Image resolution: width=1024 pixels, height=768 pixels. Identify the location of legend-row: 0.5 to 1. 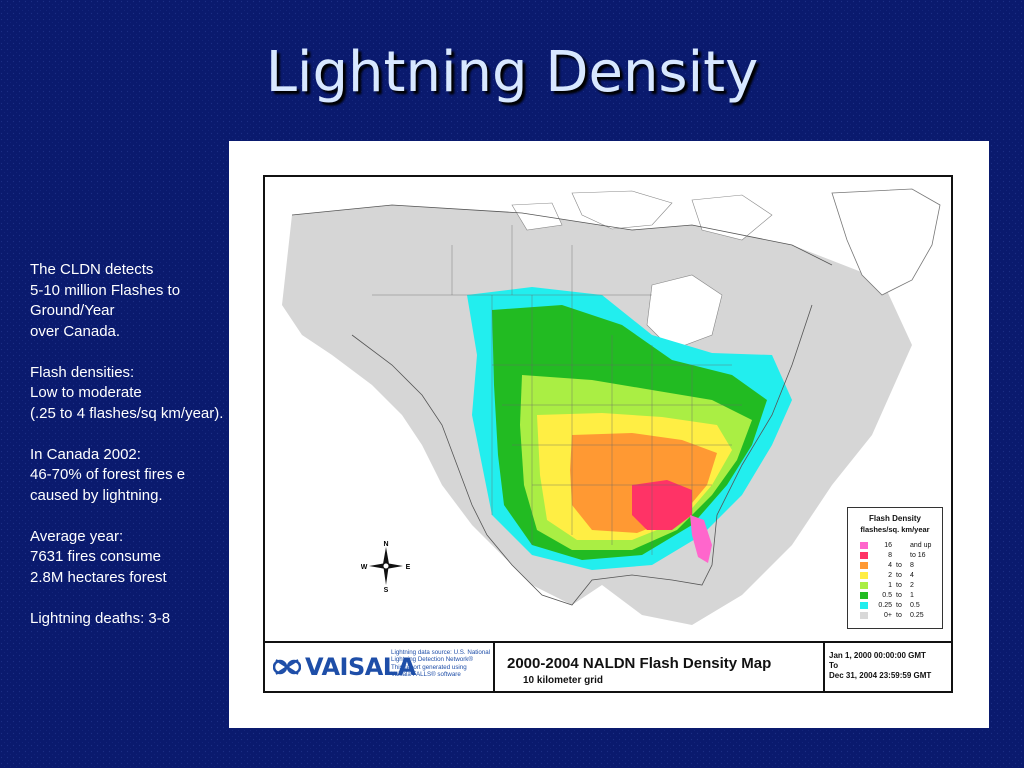
(900, 596).